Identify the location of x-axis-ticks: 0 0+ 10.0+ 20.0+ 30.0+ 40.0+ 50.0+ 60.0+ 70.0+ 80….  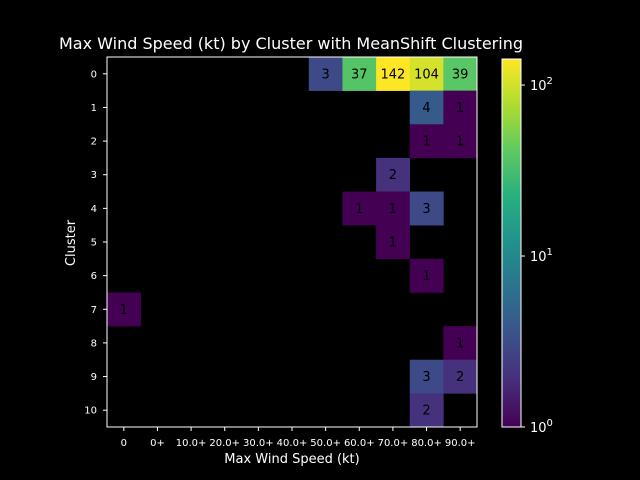
(298, 438).